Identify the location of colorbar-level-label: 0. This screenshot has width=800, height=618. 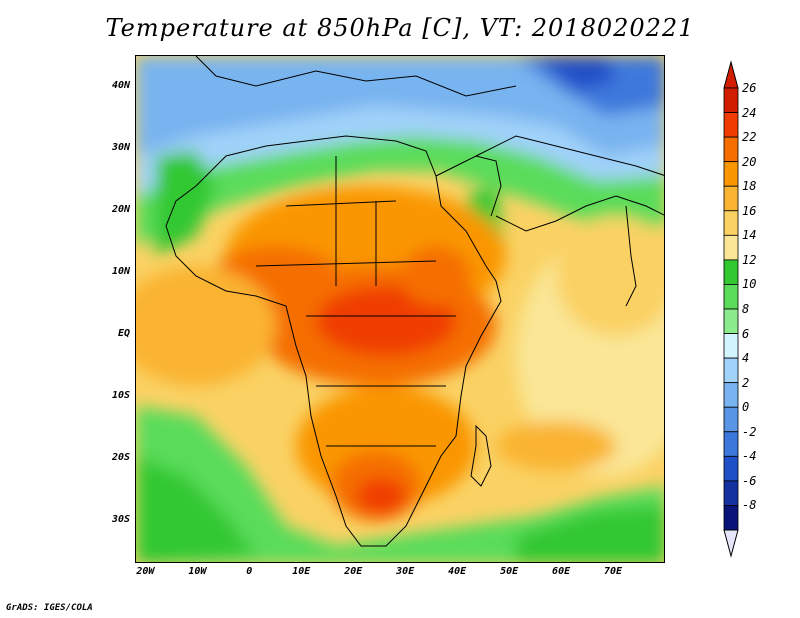
(746, 407).